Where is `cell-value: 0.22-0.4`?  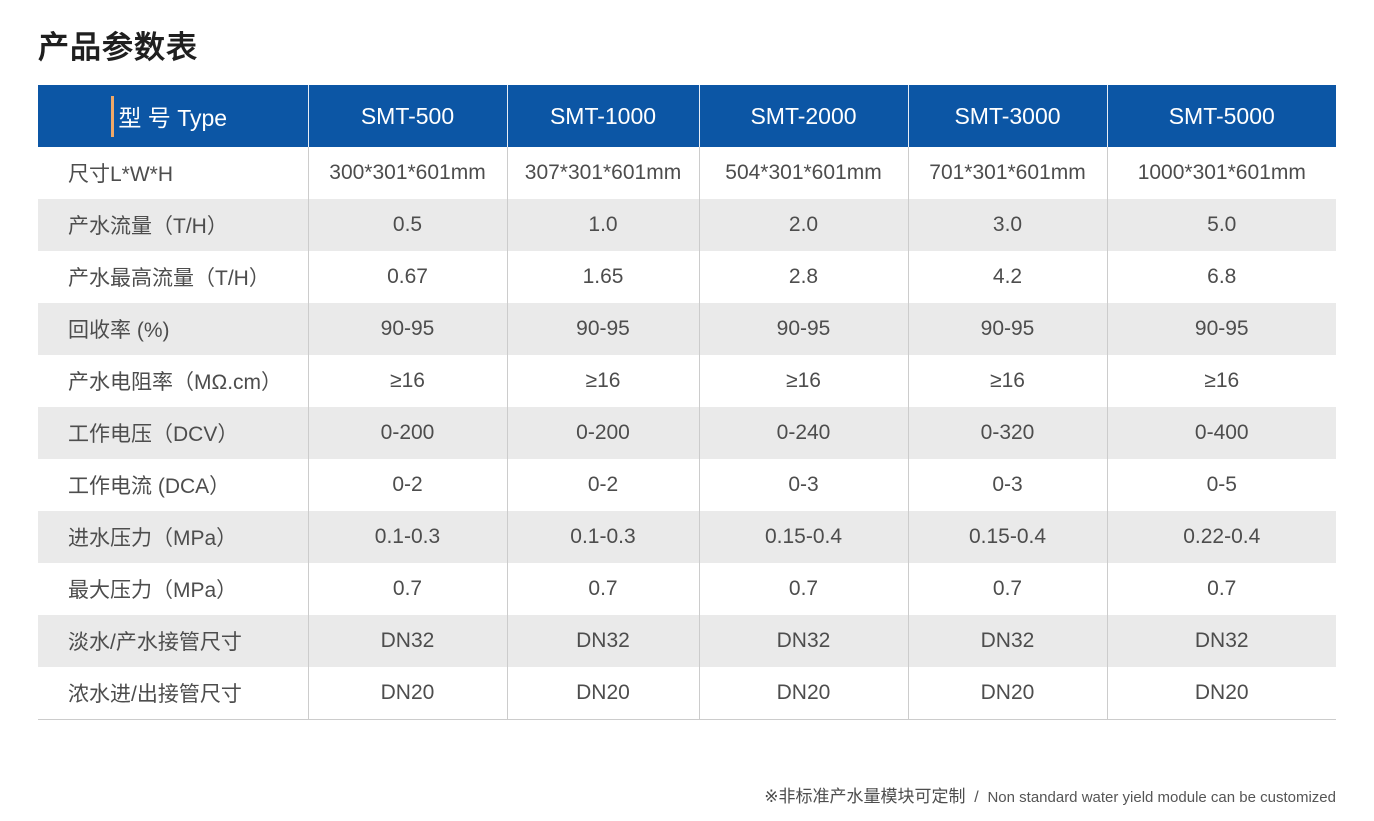
cell-value: 0.22-0.4 is located at coordinates (1221, 537).